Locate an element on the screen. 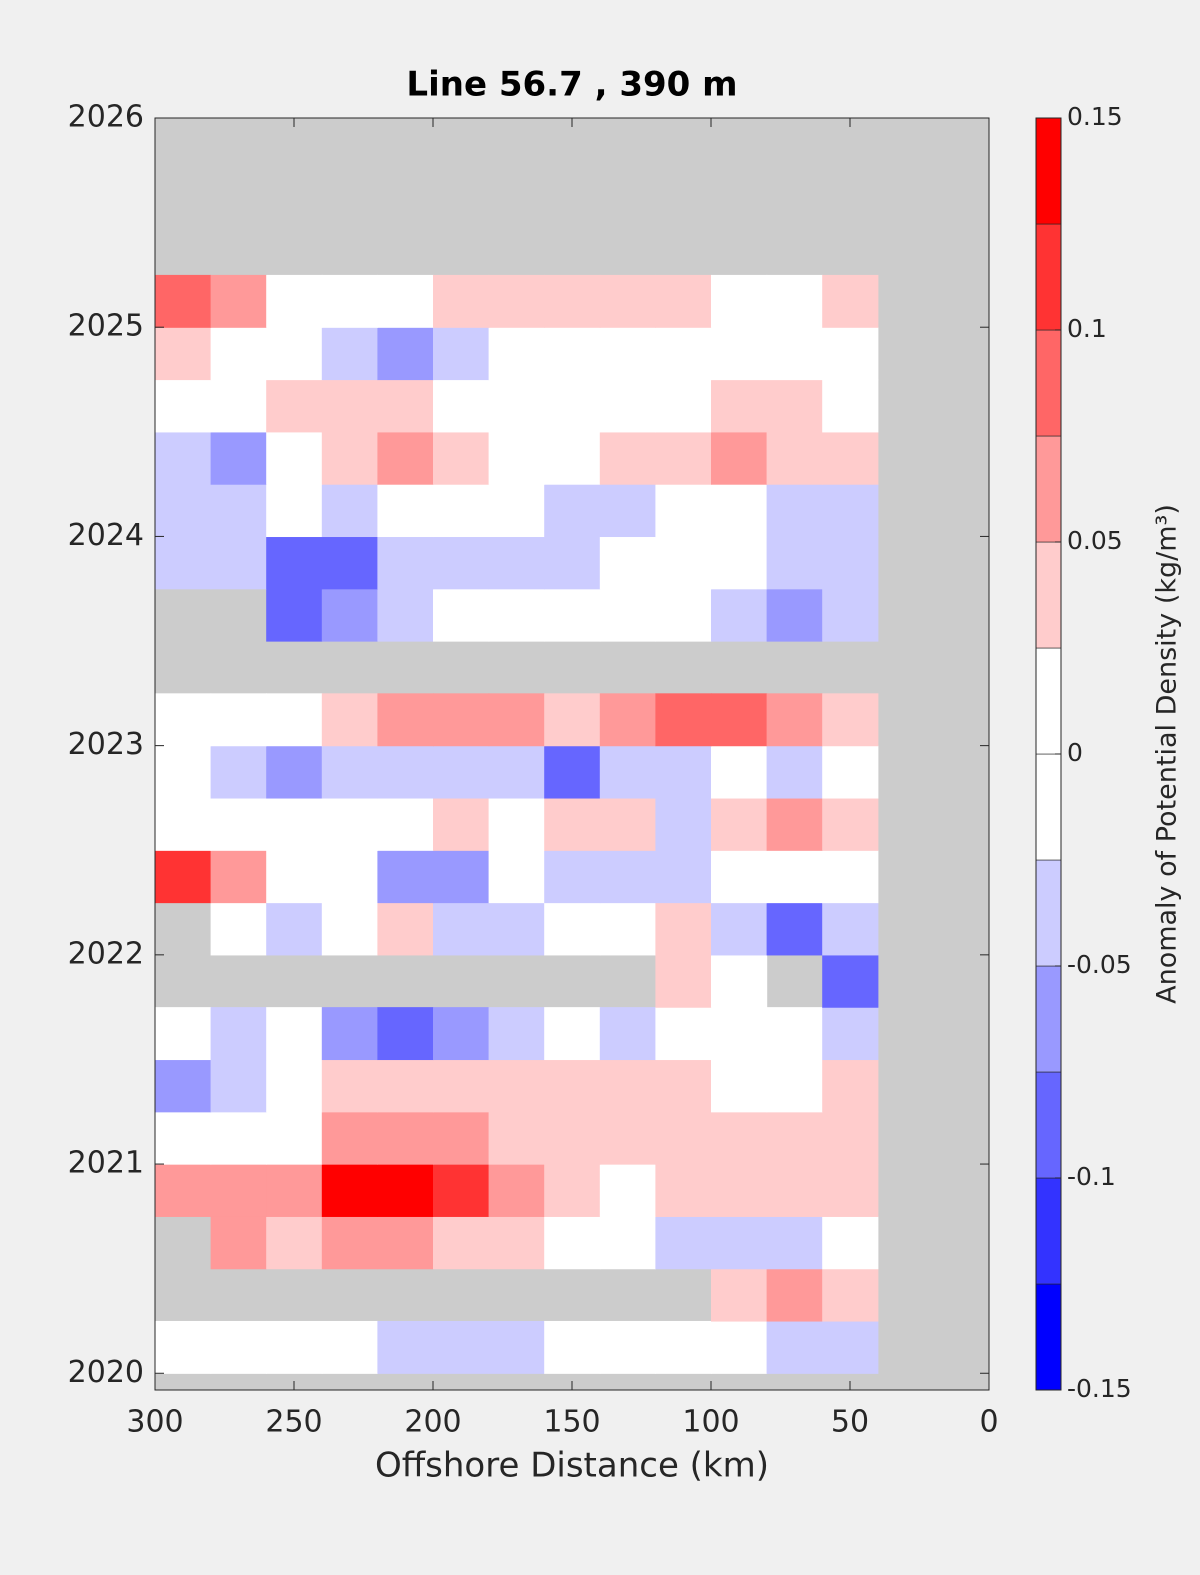 This screenshot has height=1575, width=1200. x-tick-label: 300 is located at coordinates (154, 1422).